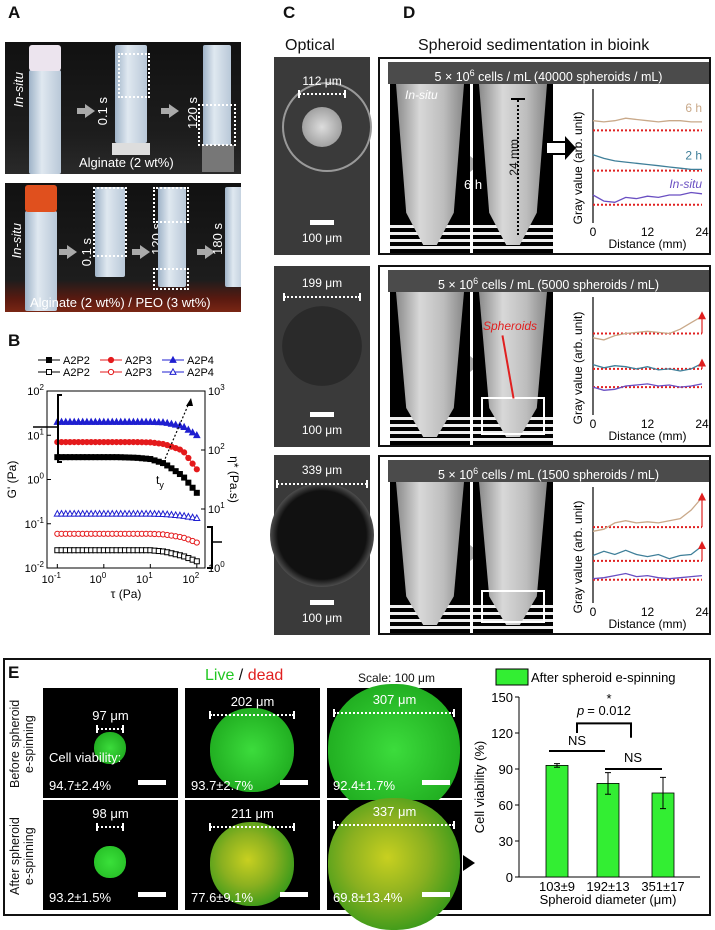  I want to click on y-tick-label: 102, so click(35, 390).